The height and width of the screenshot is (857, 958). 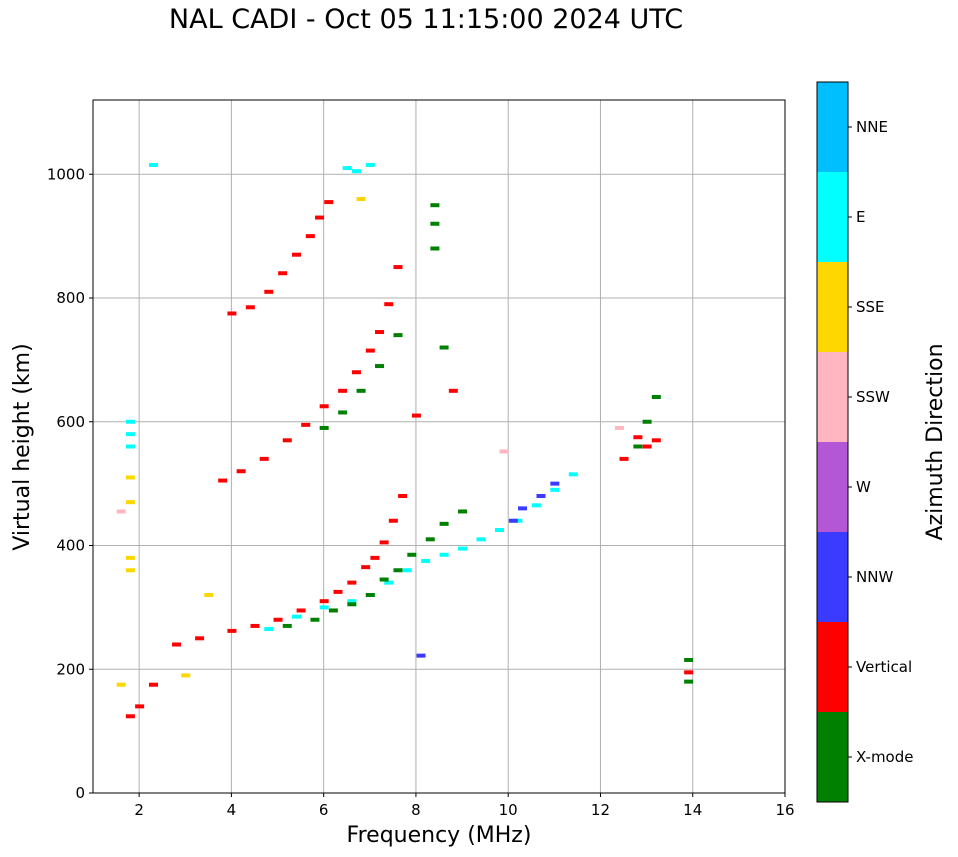 What do you see at coordinates (66, 174) in the screenshot?
I see `y-tick-label: 1000` at bounding box center [66, 174].